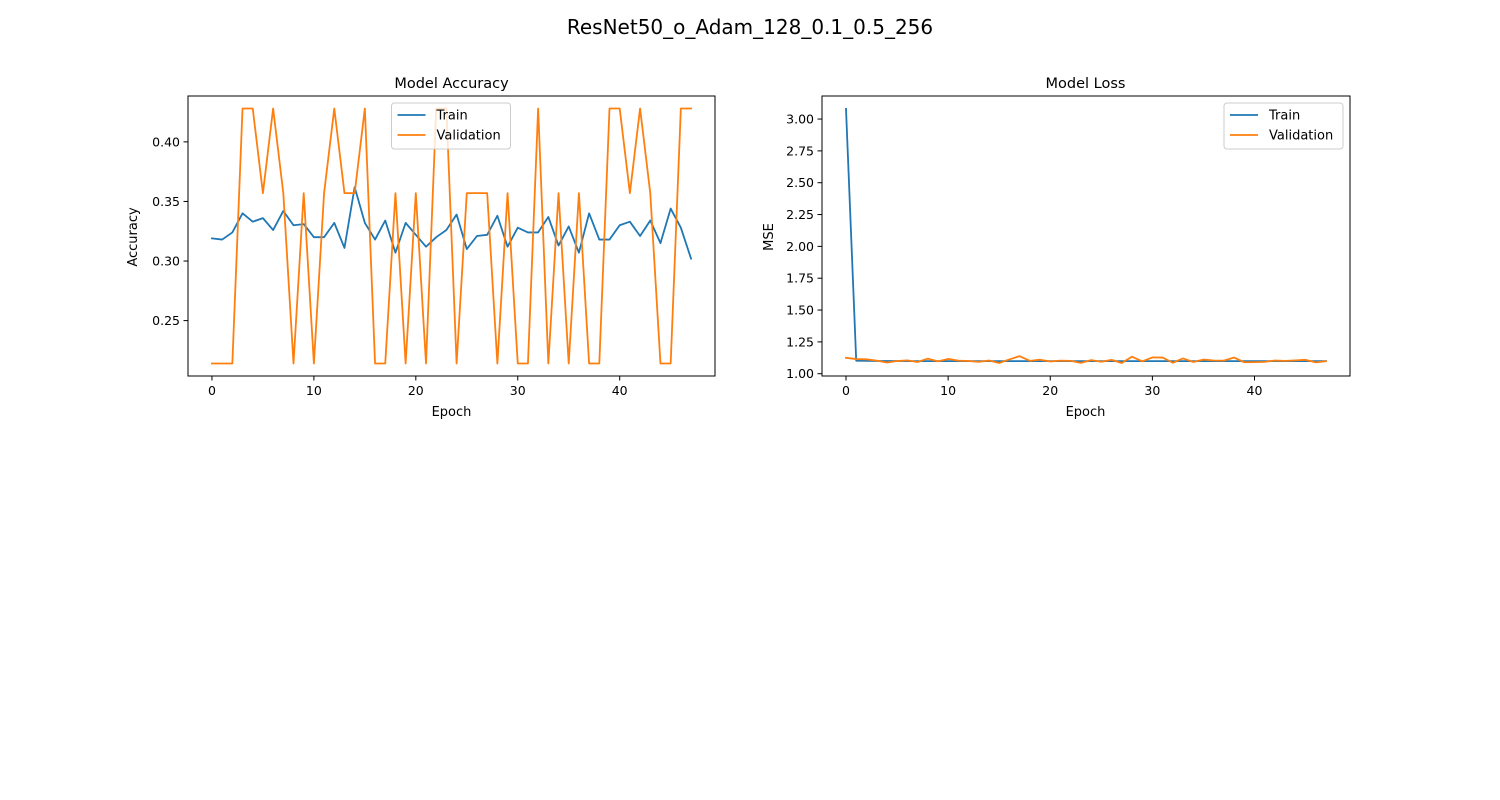 Image resolution: width=1500 pixels, height=800 pixels. Describe the element at coordinates (800, 214) in the screenshot. I see `loss-y-tick-label: 2.25` at that location.